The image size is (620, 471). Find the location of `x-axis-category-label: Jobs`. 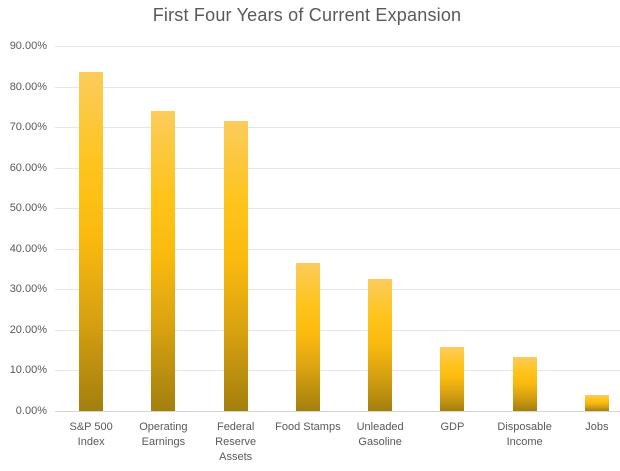

x-axis-category-label: Jobs is located at coordinates (597, 427).